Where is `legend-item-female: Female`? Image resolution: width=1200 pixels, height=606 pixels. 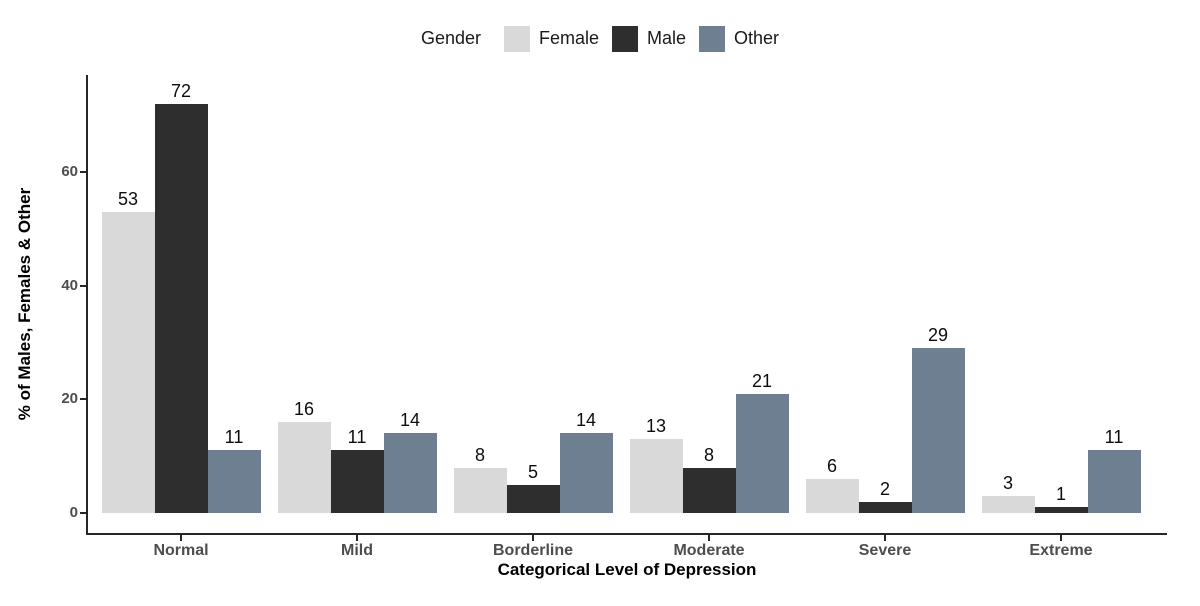
legend-item-female: Female is located at coordinates (551, 38).